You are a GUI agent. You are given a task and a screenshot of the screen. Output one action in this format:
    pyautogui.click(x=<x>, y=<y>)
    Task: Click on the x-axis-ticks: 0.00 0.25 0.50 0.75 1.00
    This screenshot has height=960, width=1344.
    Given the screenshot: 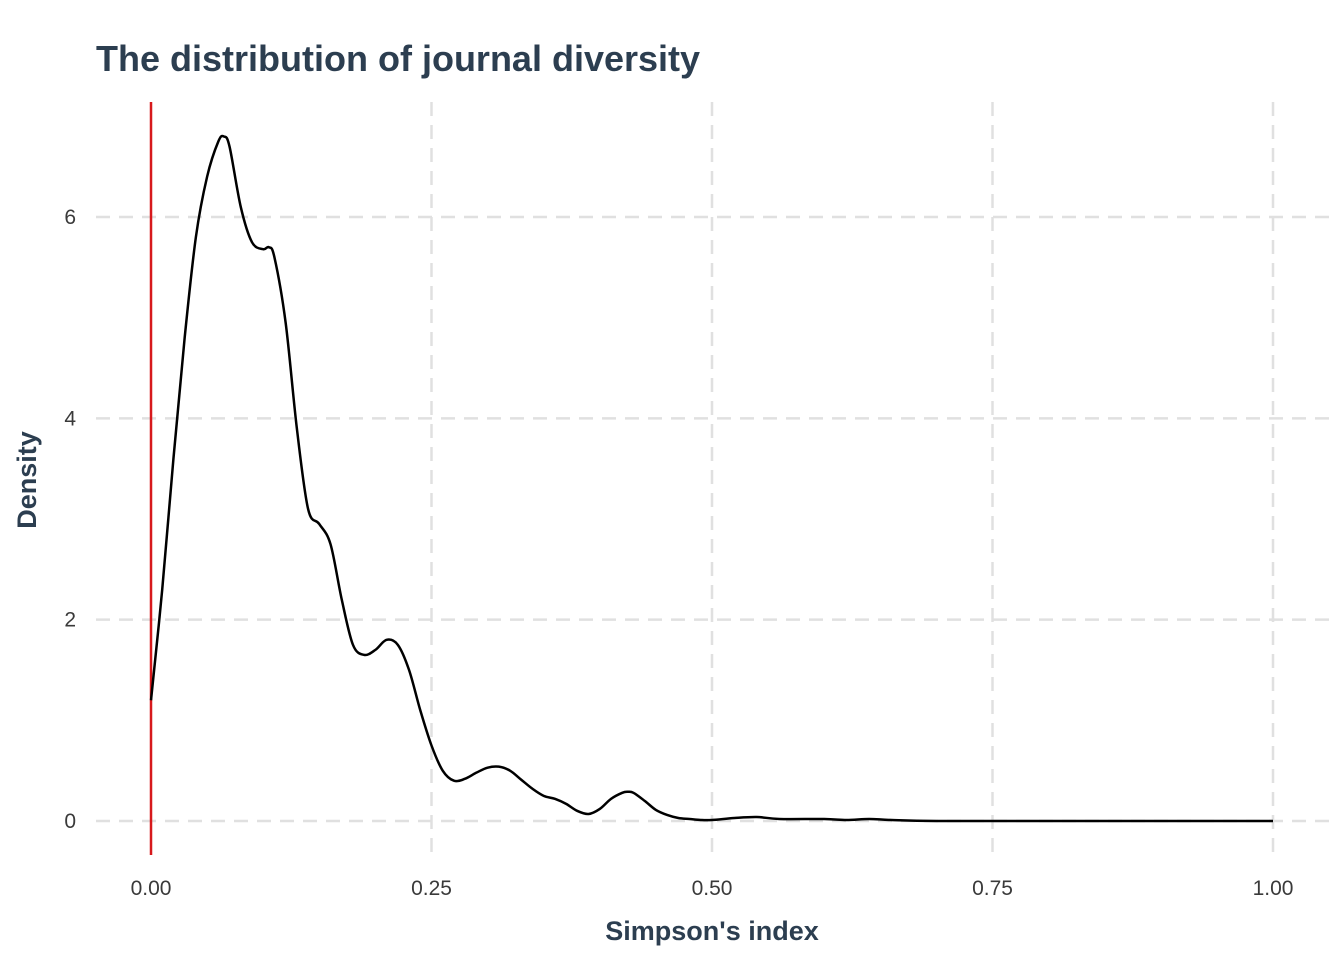 What is the action you would take?
    pyautogui.click(x=712, y=888)
    